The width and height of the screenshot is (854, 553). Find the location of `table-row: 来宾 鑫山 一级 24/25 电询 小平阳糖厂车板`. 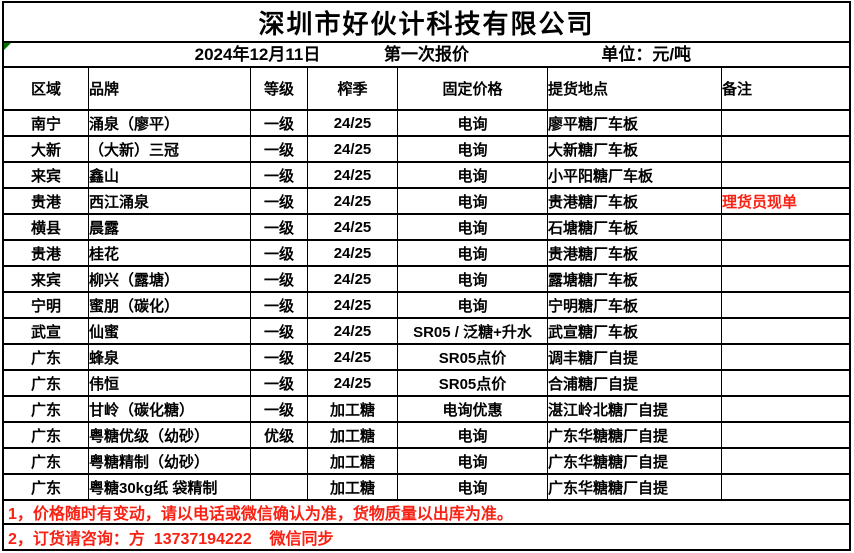

table-row: 来宾 鑫山 一级 24/25 电询 小平阳糖厂车板 is located at coordinates (426, 176).